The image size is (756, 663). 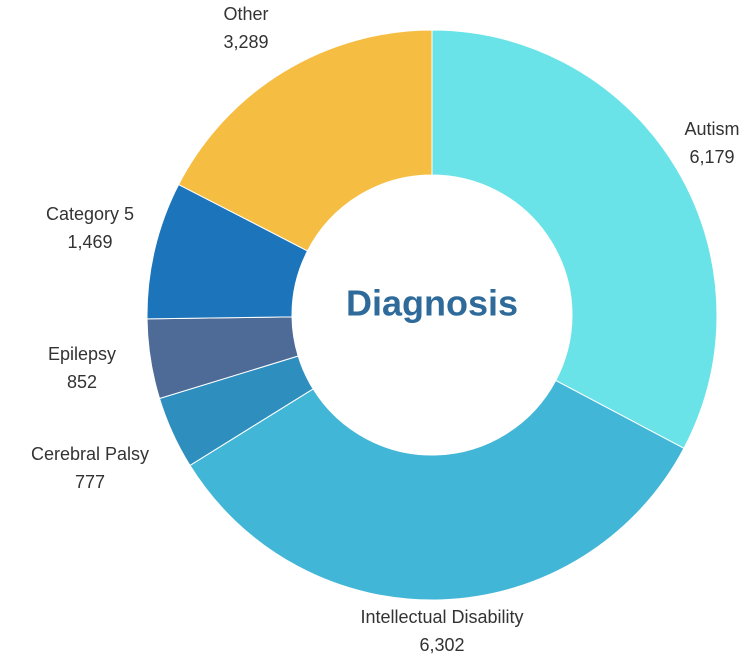 I want to click on slice-value: 6,302, so click(x=441, y=645).